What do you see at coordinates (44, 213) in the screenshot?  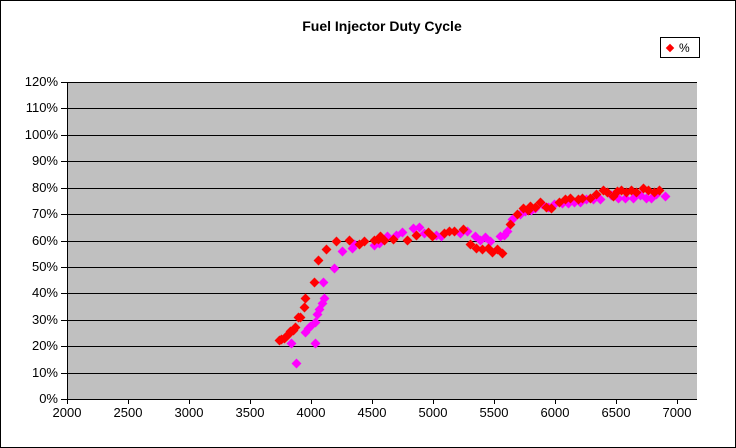 I see `y-tick-label: 70%` at bounding box center [44, 213].